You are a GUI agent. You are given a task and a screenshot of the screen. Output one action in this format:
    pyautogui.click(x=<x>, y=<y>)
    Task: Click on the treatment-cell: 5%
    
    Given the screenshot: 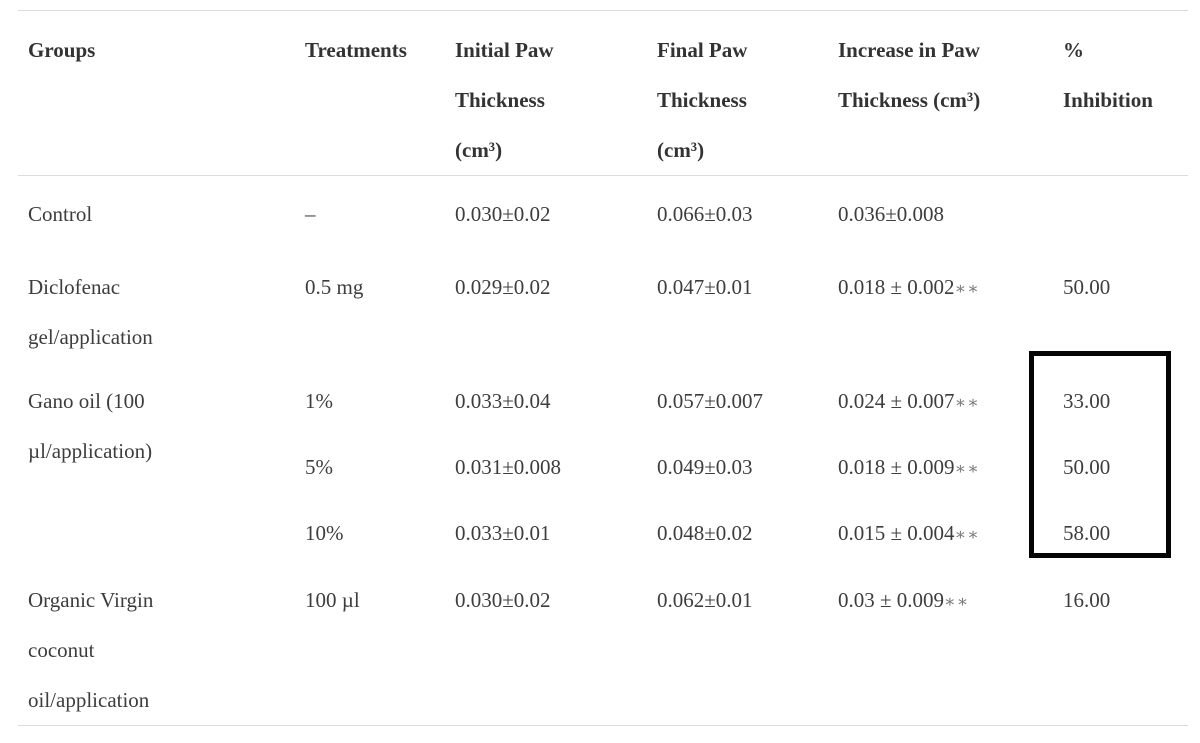 What is the action you would take?
    pyautogui.click(x=319, y=466)
    